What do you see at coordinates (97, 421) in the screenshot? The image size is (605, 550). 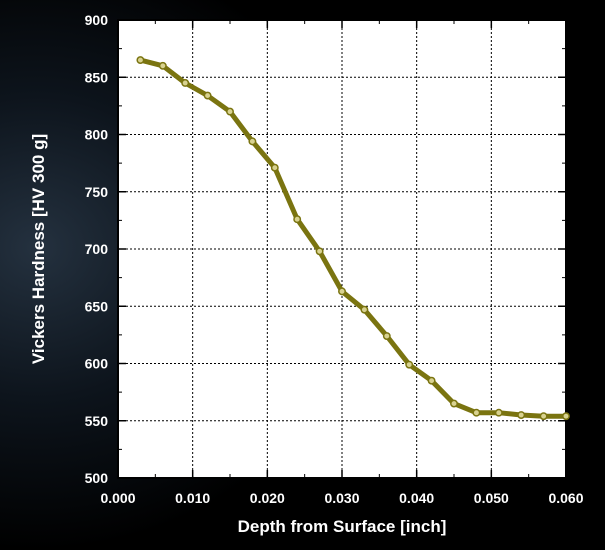 I see `y-tick-label: 550` at bounding box center [97, 421].